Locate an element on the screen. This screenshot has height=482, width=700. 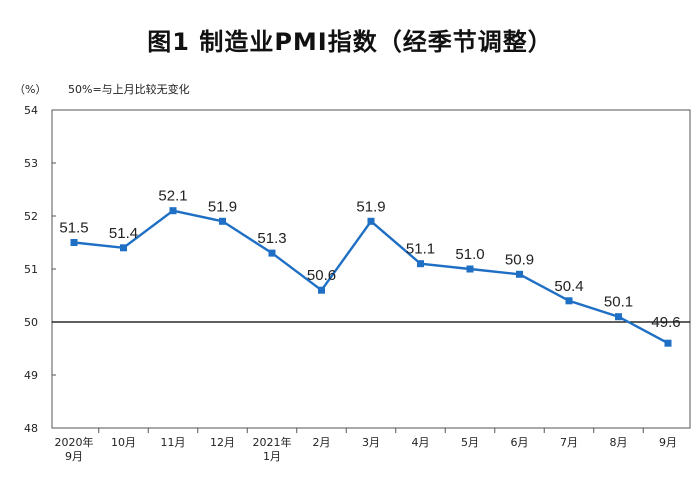
data-label: 50.6 is located at coordinates (321, 275).